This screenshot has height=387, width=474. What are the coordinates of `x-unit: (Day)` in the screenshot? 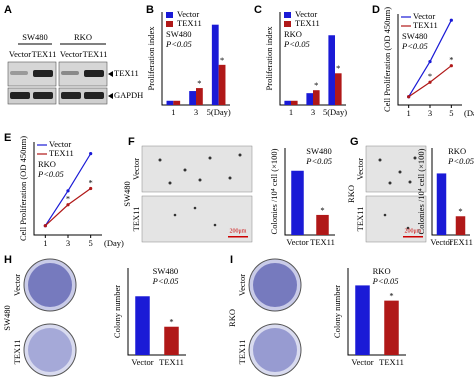 It's located at (114, 243).